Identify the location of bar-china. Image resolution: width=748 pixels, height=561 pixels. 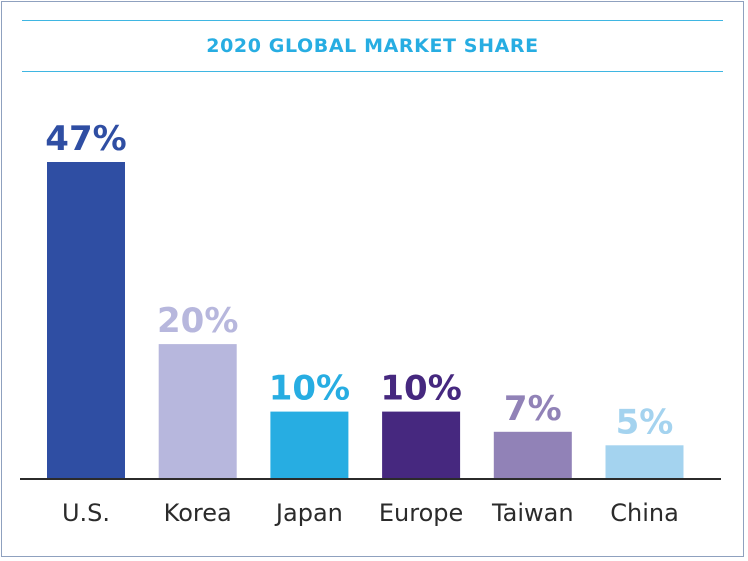
(644, 462).